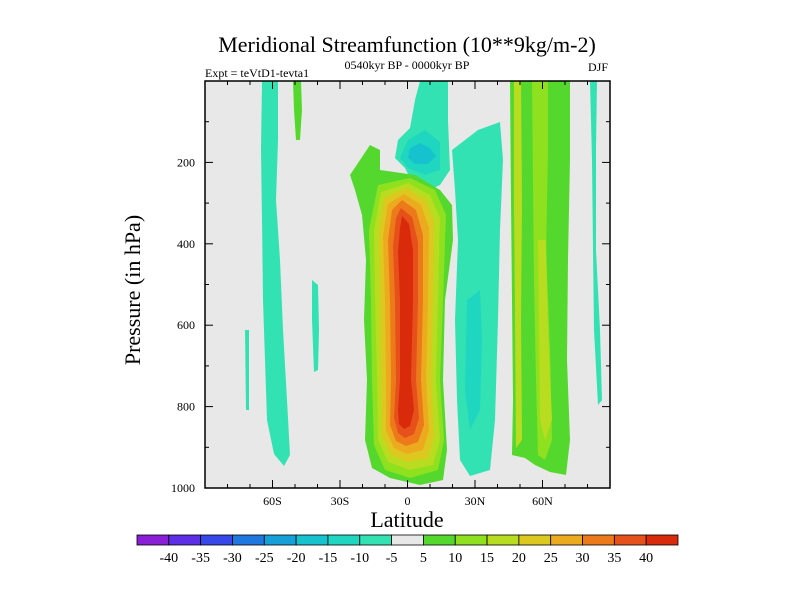  Describe the element at coordinates (407, 65) in the screenshot. I see `period-label: 0540kyr BP - 0000kyr BP` at that location.